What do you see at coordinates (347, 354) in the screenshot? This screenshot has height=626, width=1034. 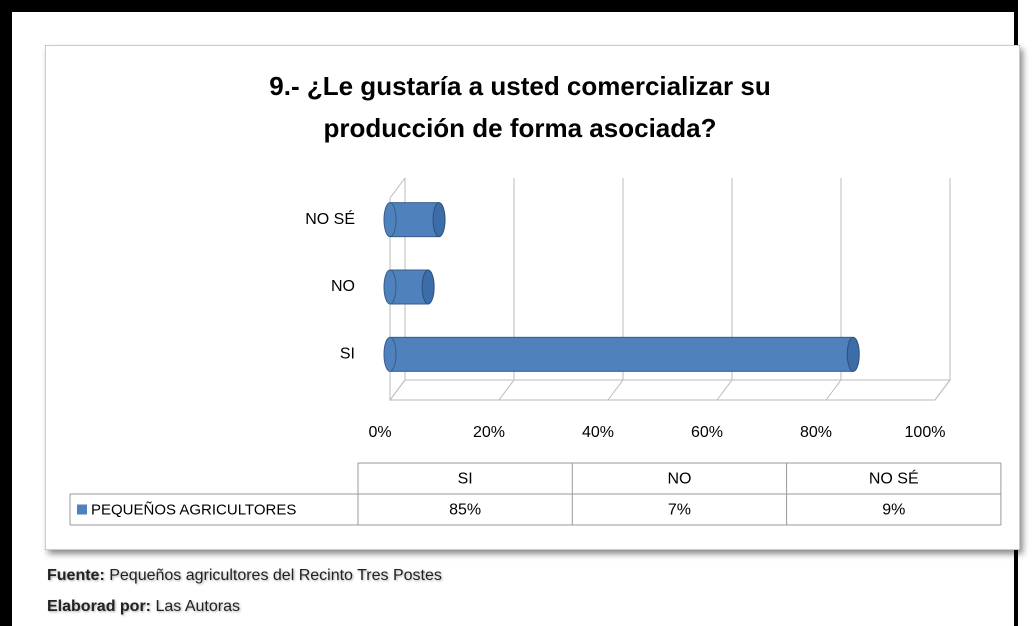 I see `y-tick-label: SI` at bounding box center [347, 354].